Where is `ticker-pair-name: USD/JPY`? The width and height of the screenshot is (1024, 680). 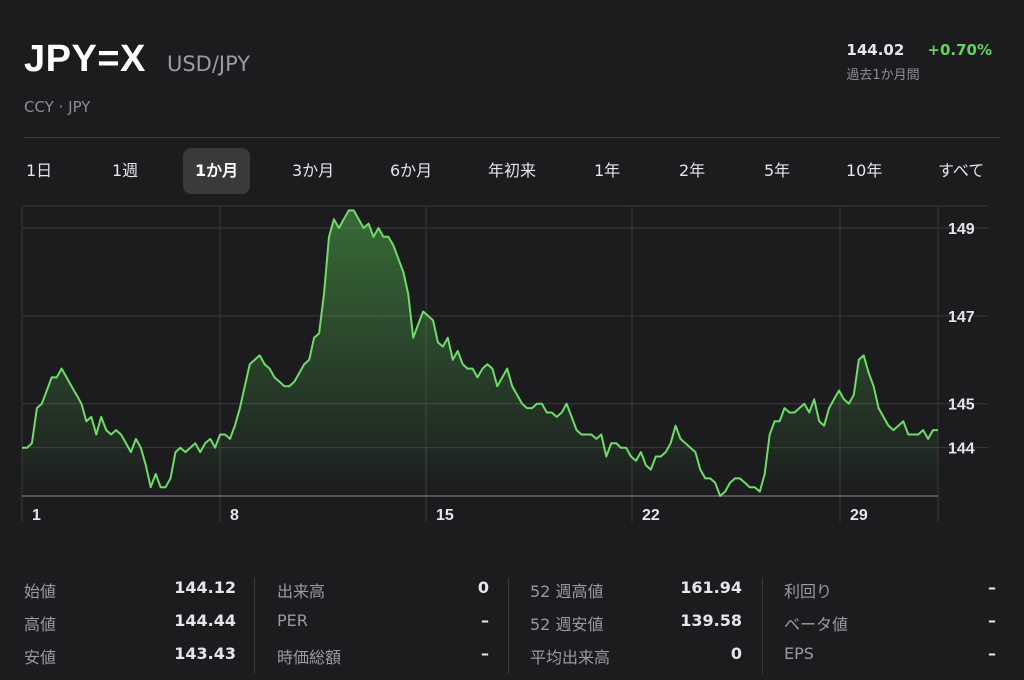 ticker-pair-name: USD/JPY is located at coordinates (208, 64).